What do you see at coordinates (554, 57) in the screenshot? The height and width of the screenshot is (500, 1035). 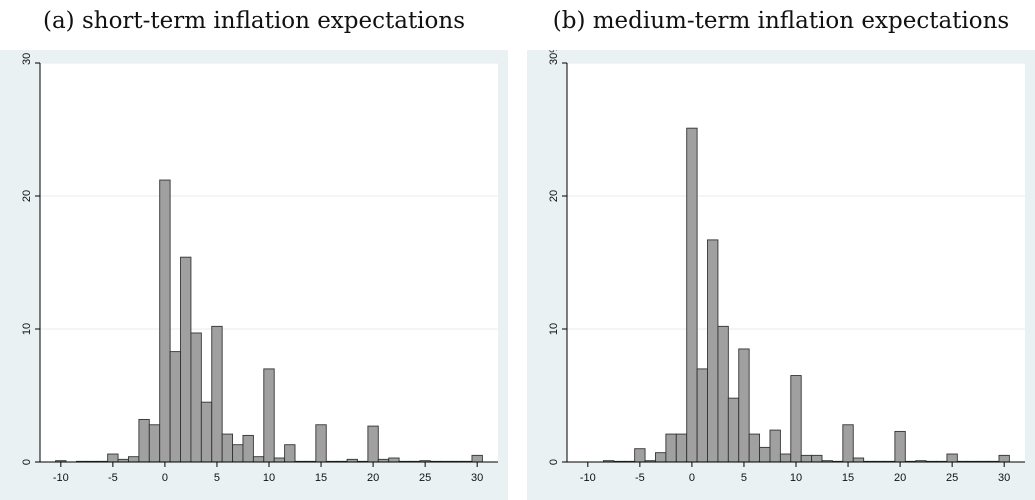 I see `y-tick-label: 30%` at bounding box center [554, 57].